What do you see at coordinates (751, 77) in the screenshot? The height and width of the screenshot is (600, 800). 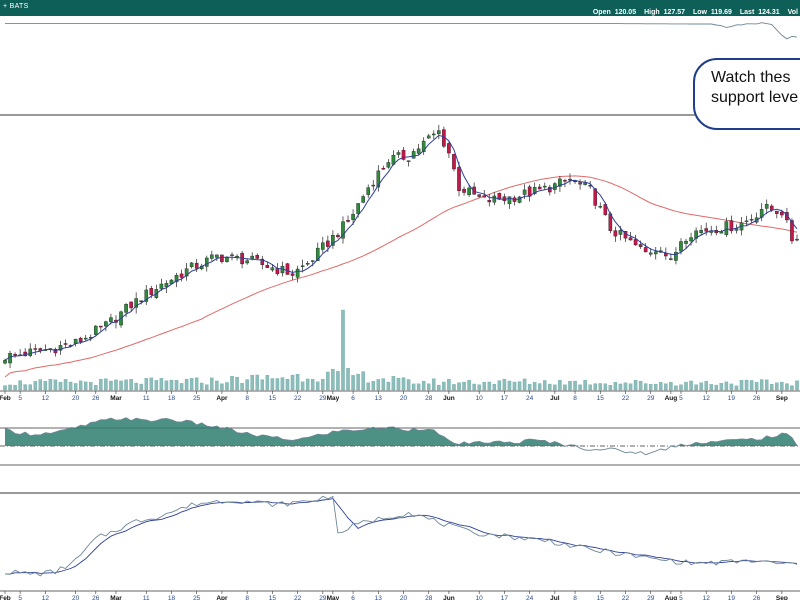 I see `annotation-line-1: Watch thes` at bounding box center [751, 77].